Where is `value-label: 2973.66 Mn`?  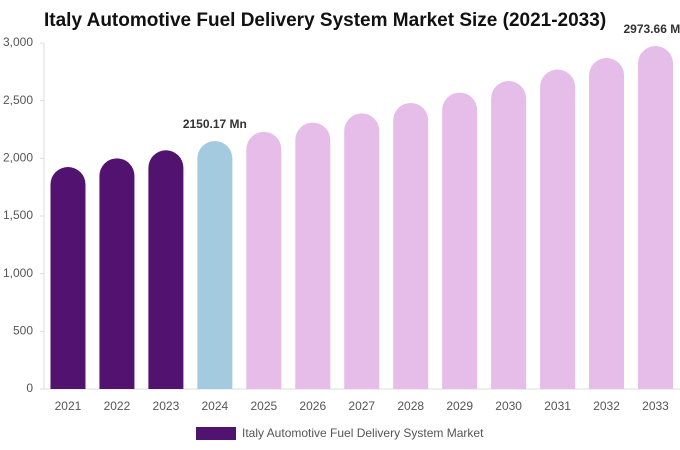
value-label: 2973.66 Mn is located at coordinates (651, 29).